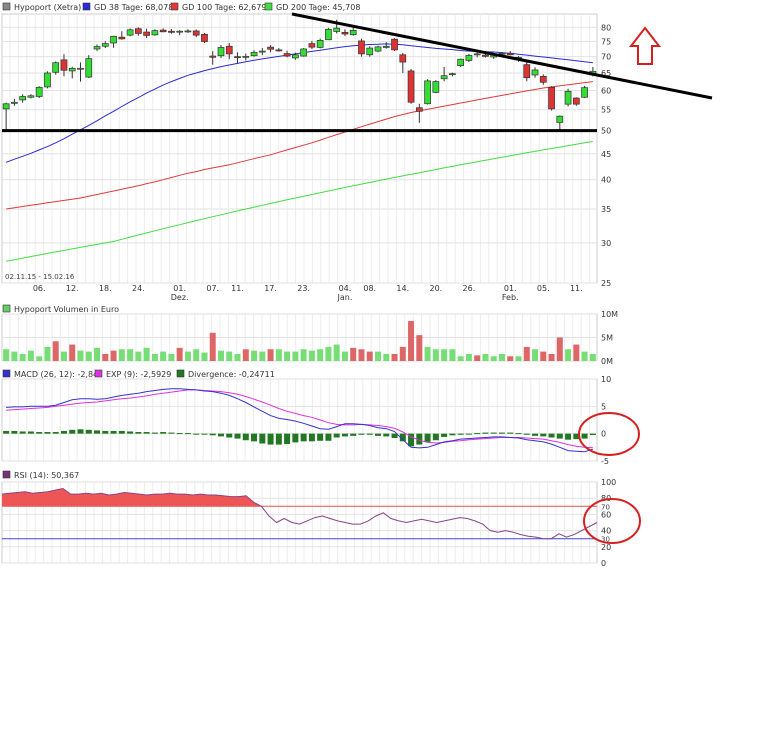 Image resolution: width=768 pixels, height=738 pixels. Describe the element at coordinates (543, 288) in the screenshot. I see `x-tick-label: 05.` at that location.